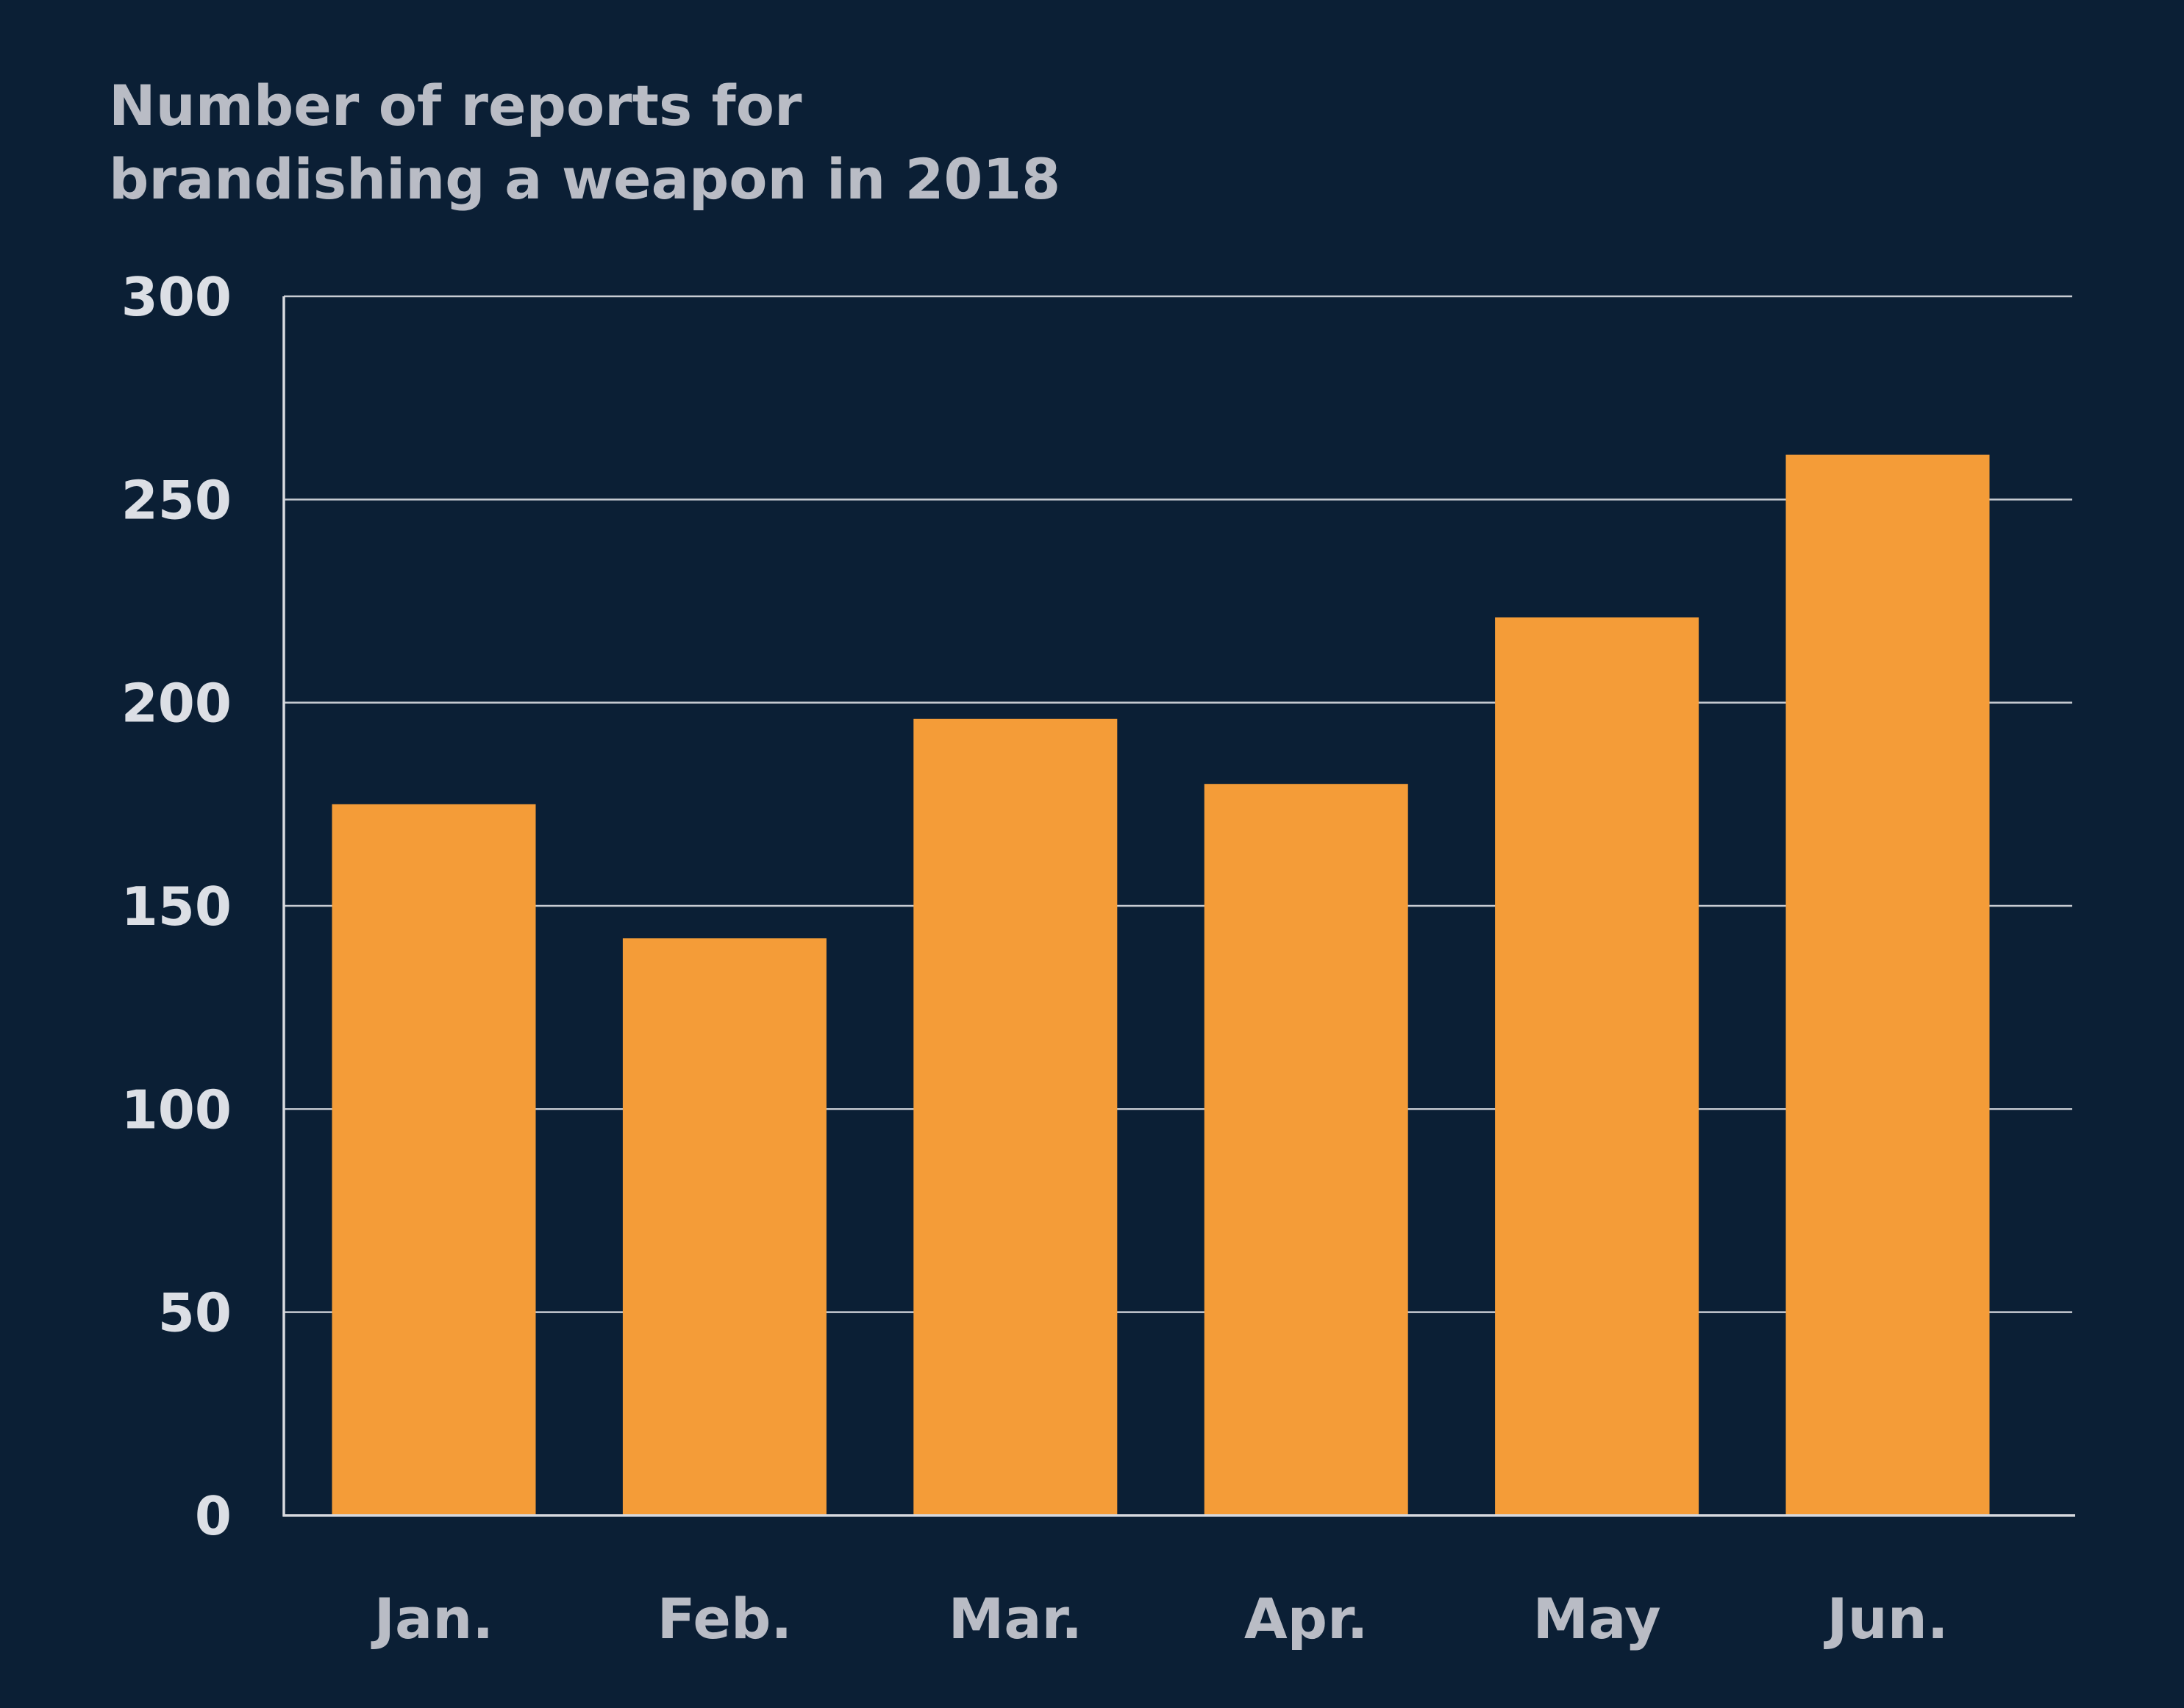  Describe the element at coordinates (584, 179) in the screenshot. I see `chart-title-line-2: brandishing a weapon in 2018` at that location.